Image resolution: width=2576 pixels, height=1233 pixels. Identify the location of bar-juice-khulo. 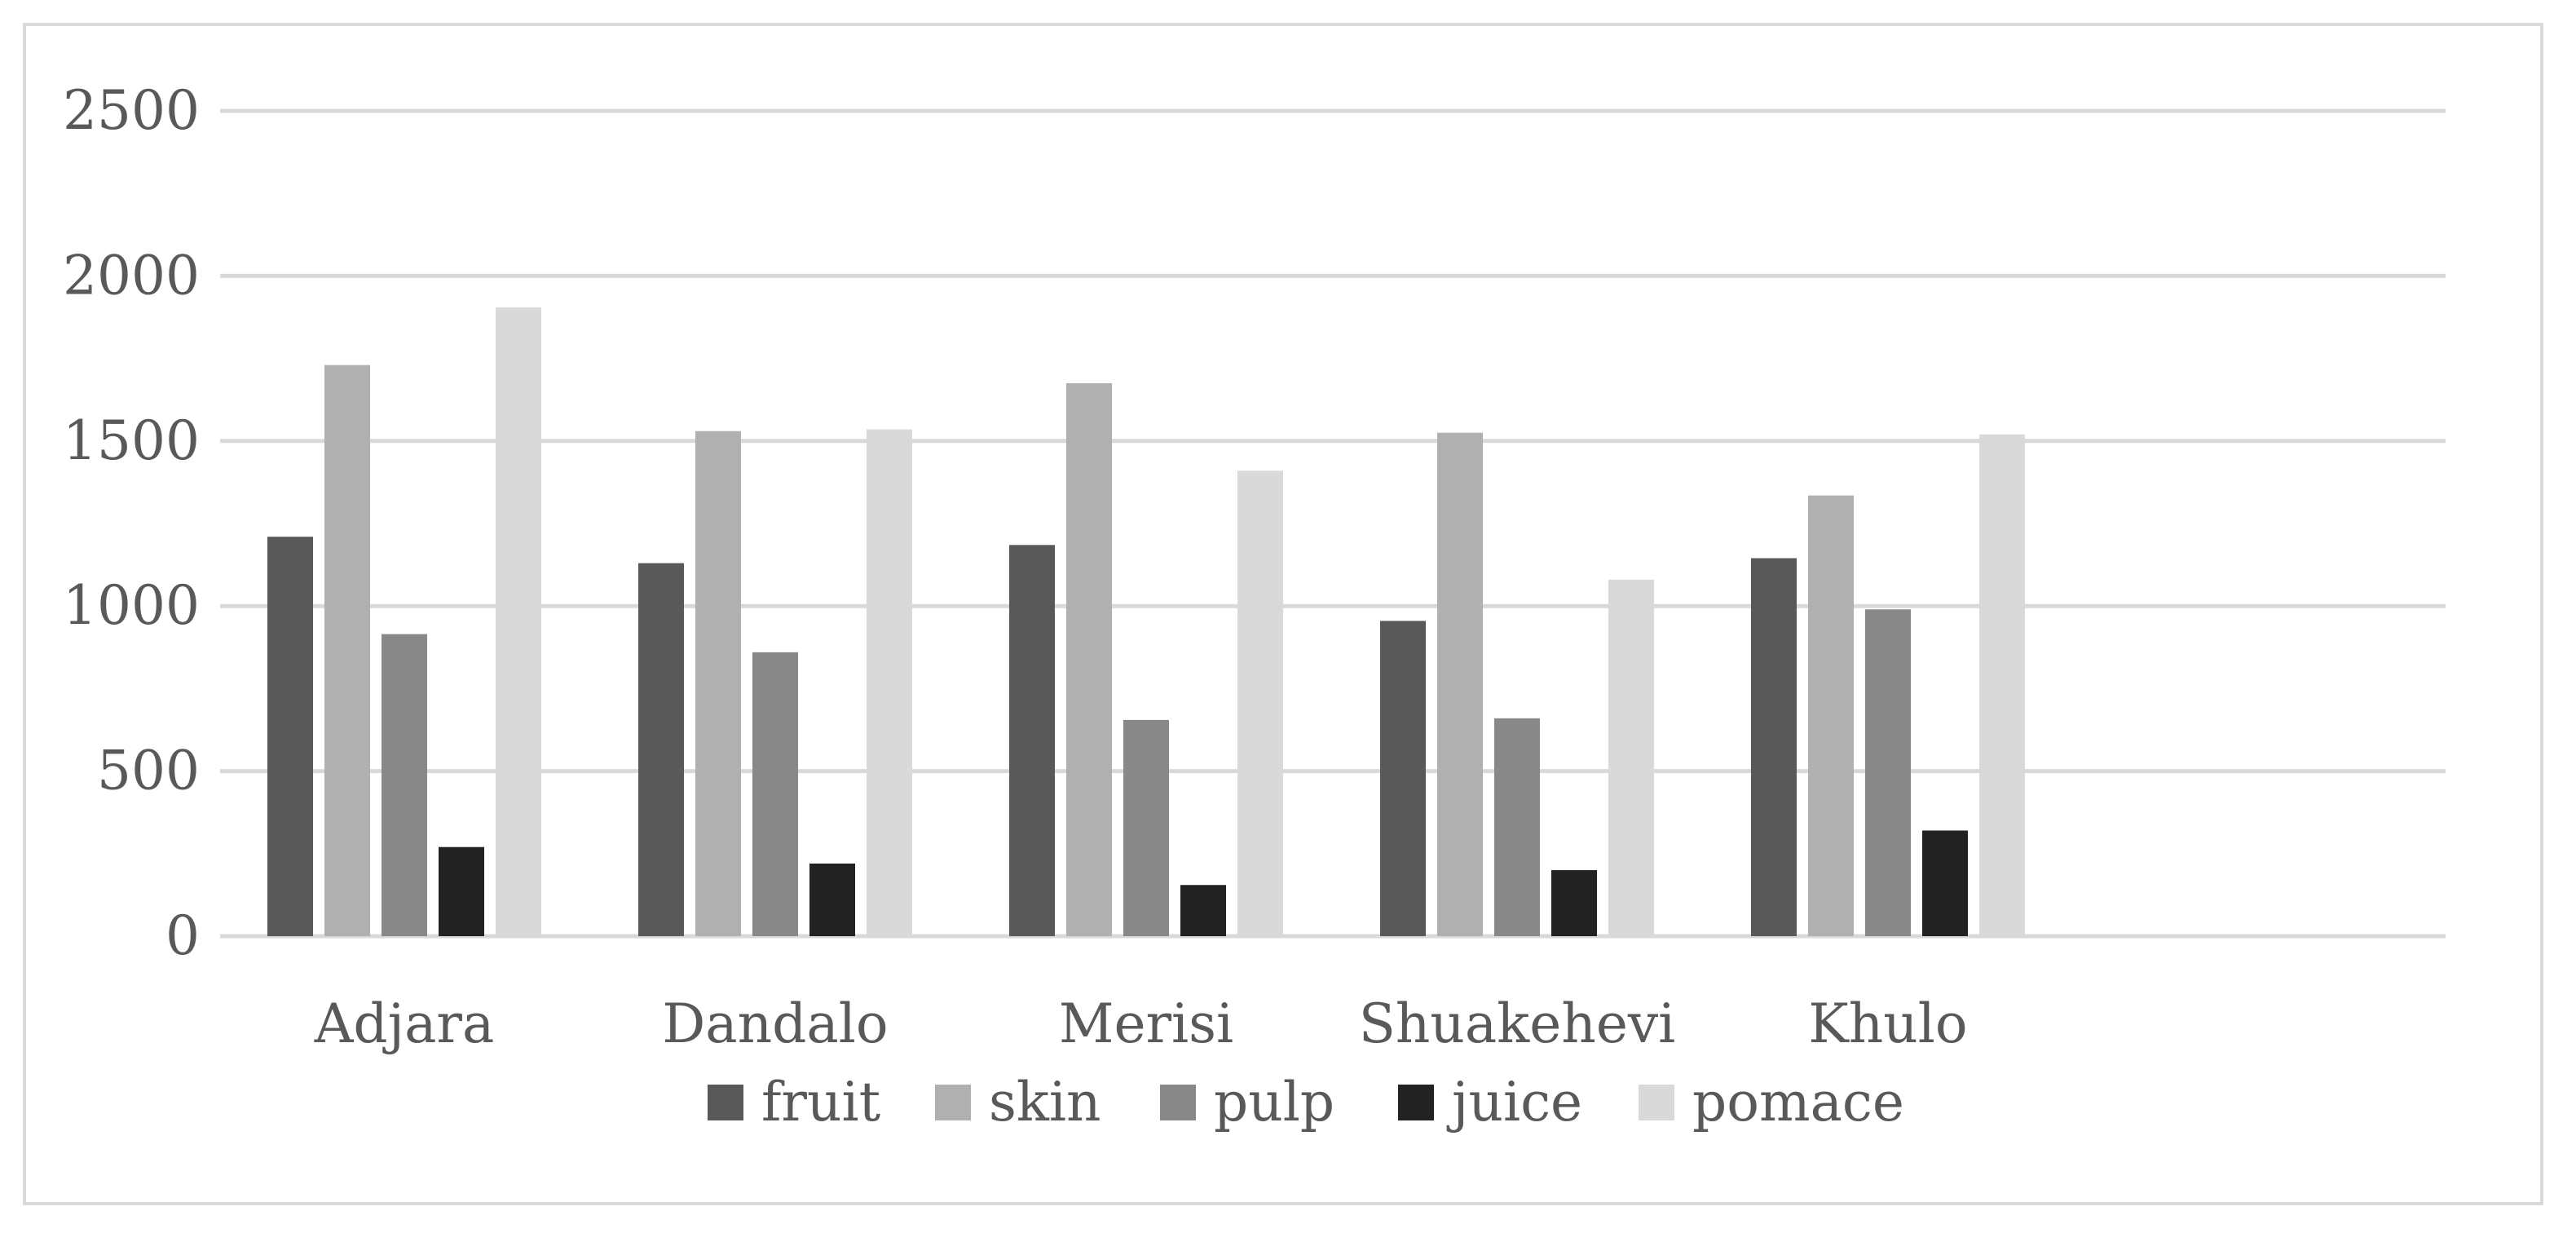
(1945, 883).